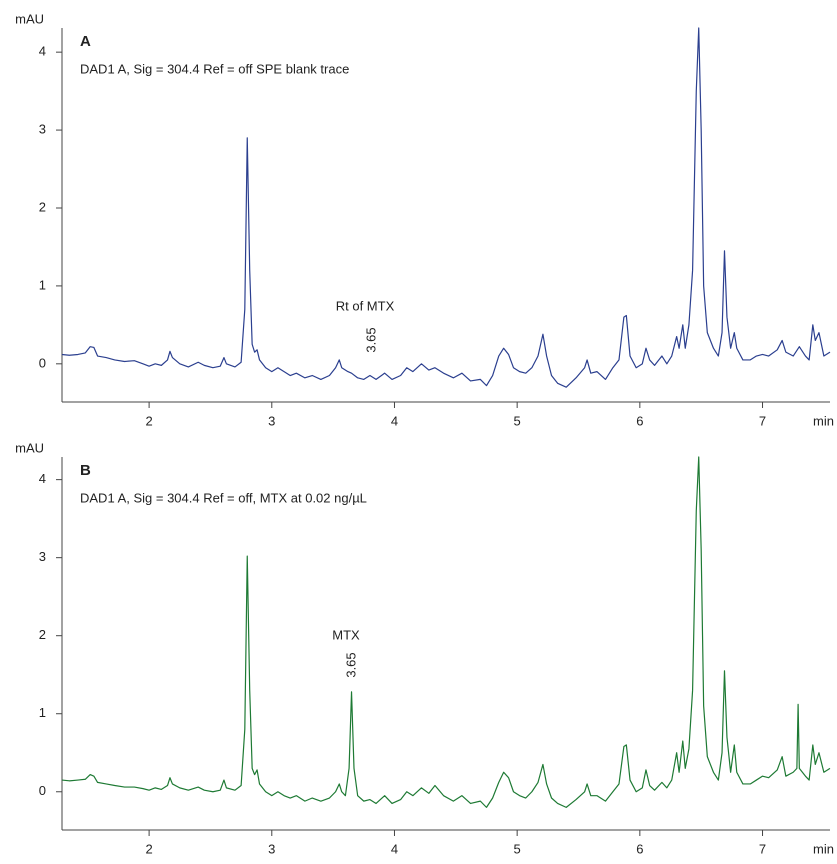  Describe the element at coordinates (365, 305) in the screenshot. I see `annotation: Rt of MTX` at that location.